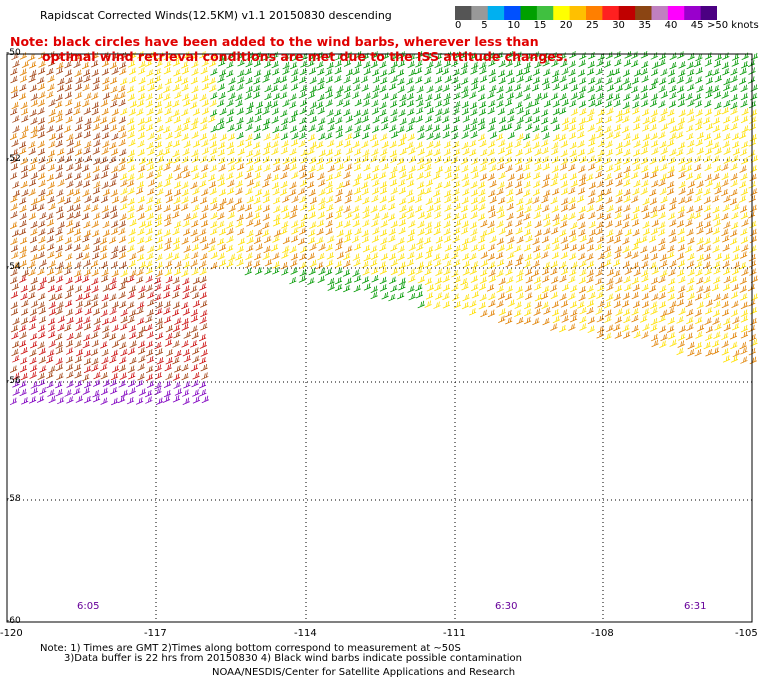 The width and height of the screenshot is (760, 688). What do you see at coordinates (733, 25) in the screenshot?
I see `colorbar-unit-label: >50 knots` at bounding box center [733, 25].